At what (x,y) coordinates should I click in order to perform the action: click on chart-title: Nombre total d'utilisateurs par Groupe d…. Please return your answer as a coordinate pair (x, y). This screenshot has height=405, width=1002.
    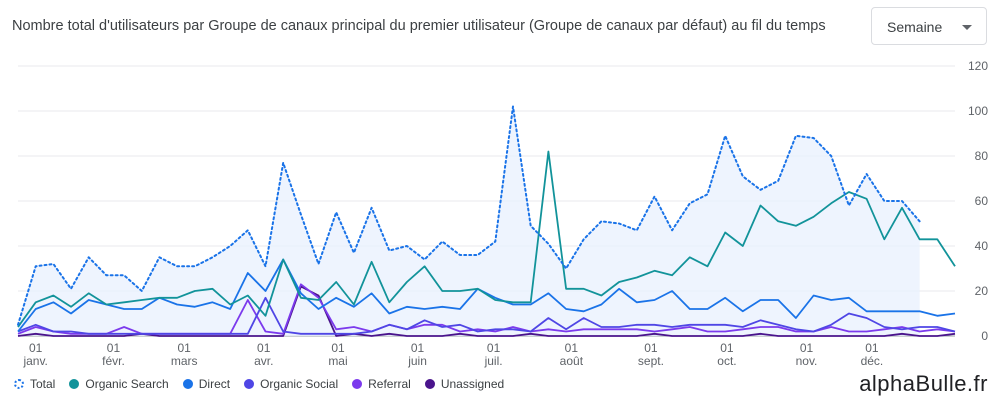
    Looking at the image, I should click on (419, 26).